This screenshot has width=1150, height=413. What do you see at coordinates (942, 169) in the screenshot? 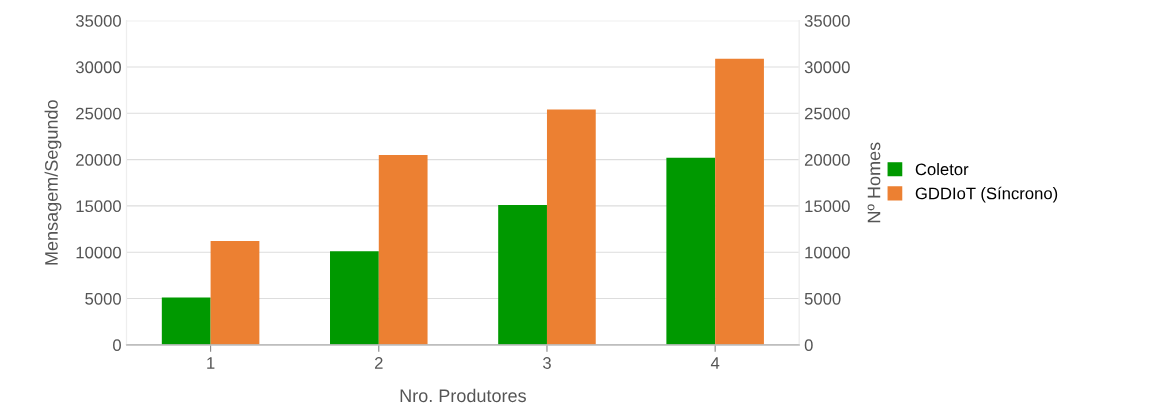
I see `legend-label: Coletor` at bounding box center [942, 169].